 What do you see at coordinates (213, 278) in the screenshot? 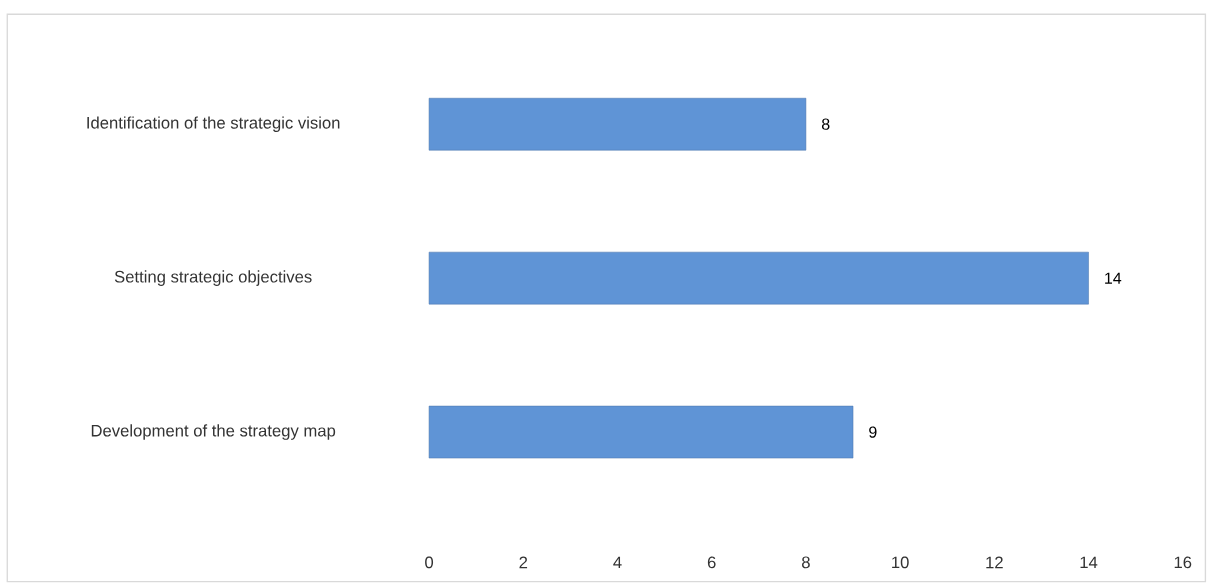
I see `y-tick-label: Setting strategic objectives` at bounding box center [213, 278].